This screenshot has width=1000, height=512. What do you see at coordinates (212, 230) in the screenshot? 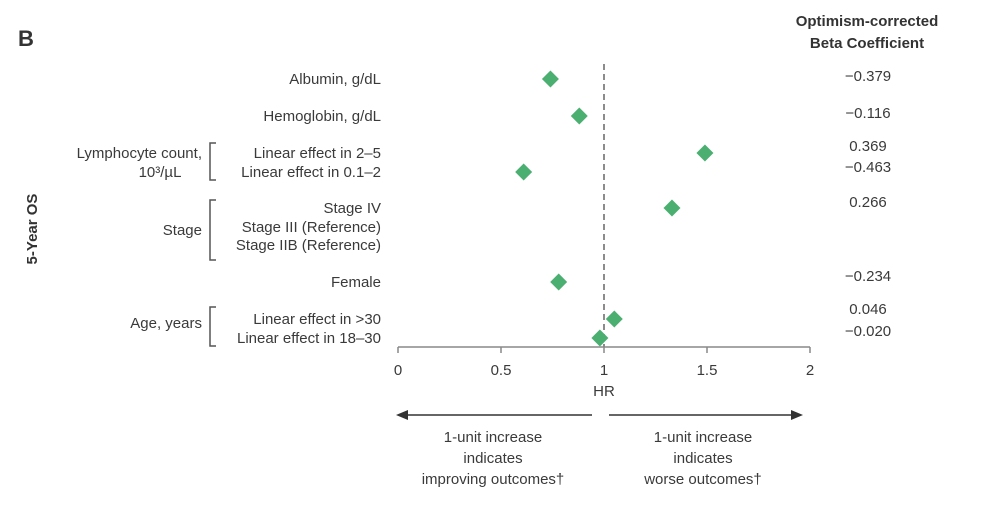
I see `bracket-stage` at bounding box center [212, 230].